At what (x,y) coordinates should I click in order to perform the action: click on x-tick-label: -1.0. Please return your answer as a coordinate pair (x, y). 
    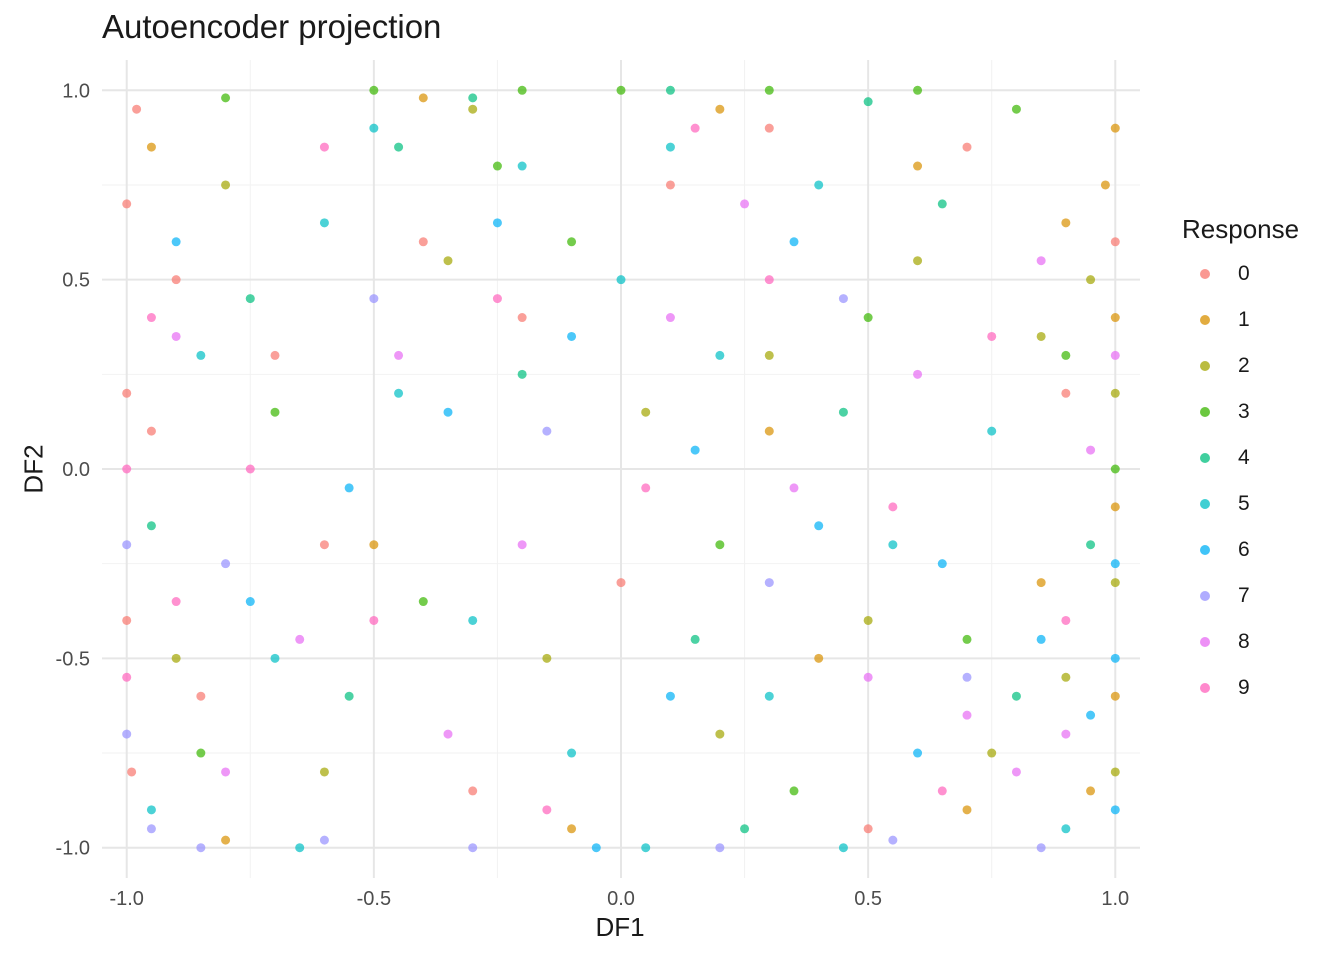
    Looking at the image, I should click on (126, 899).